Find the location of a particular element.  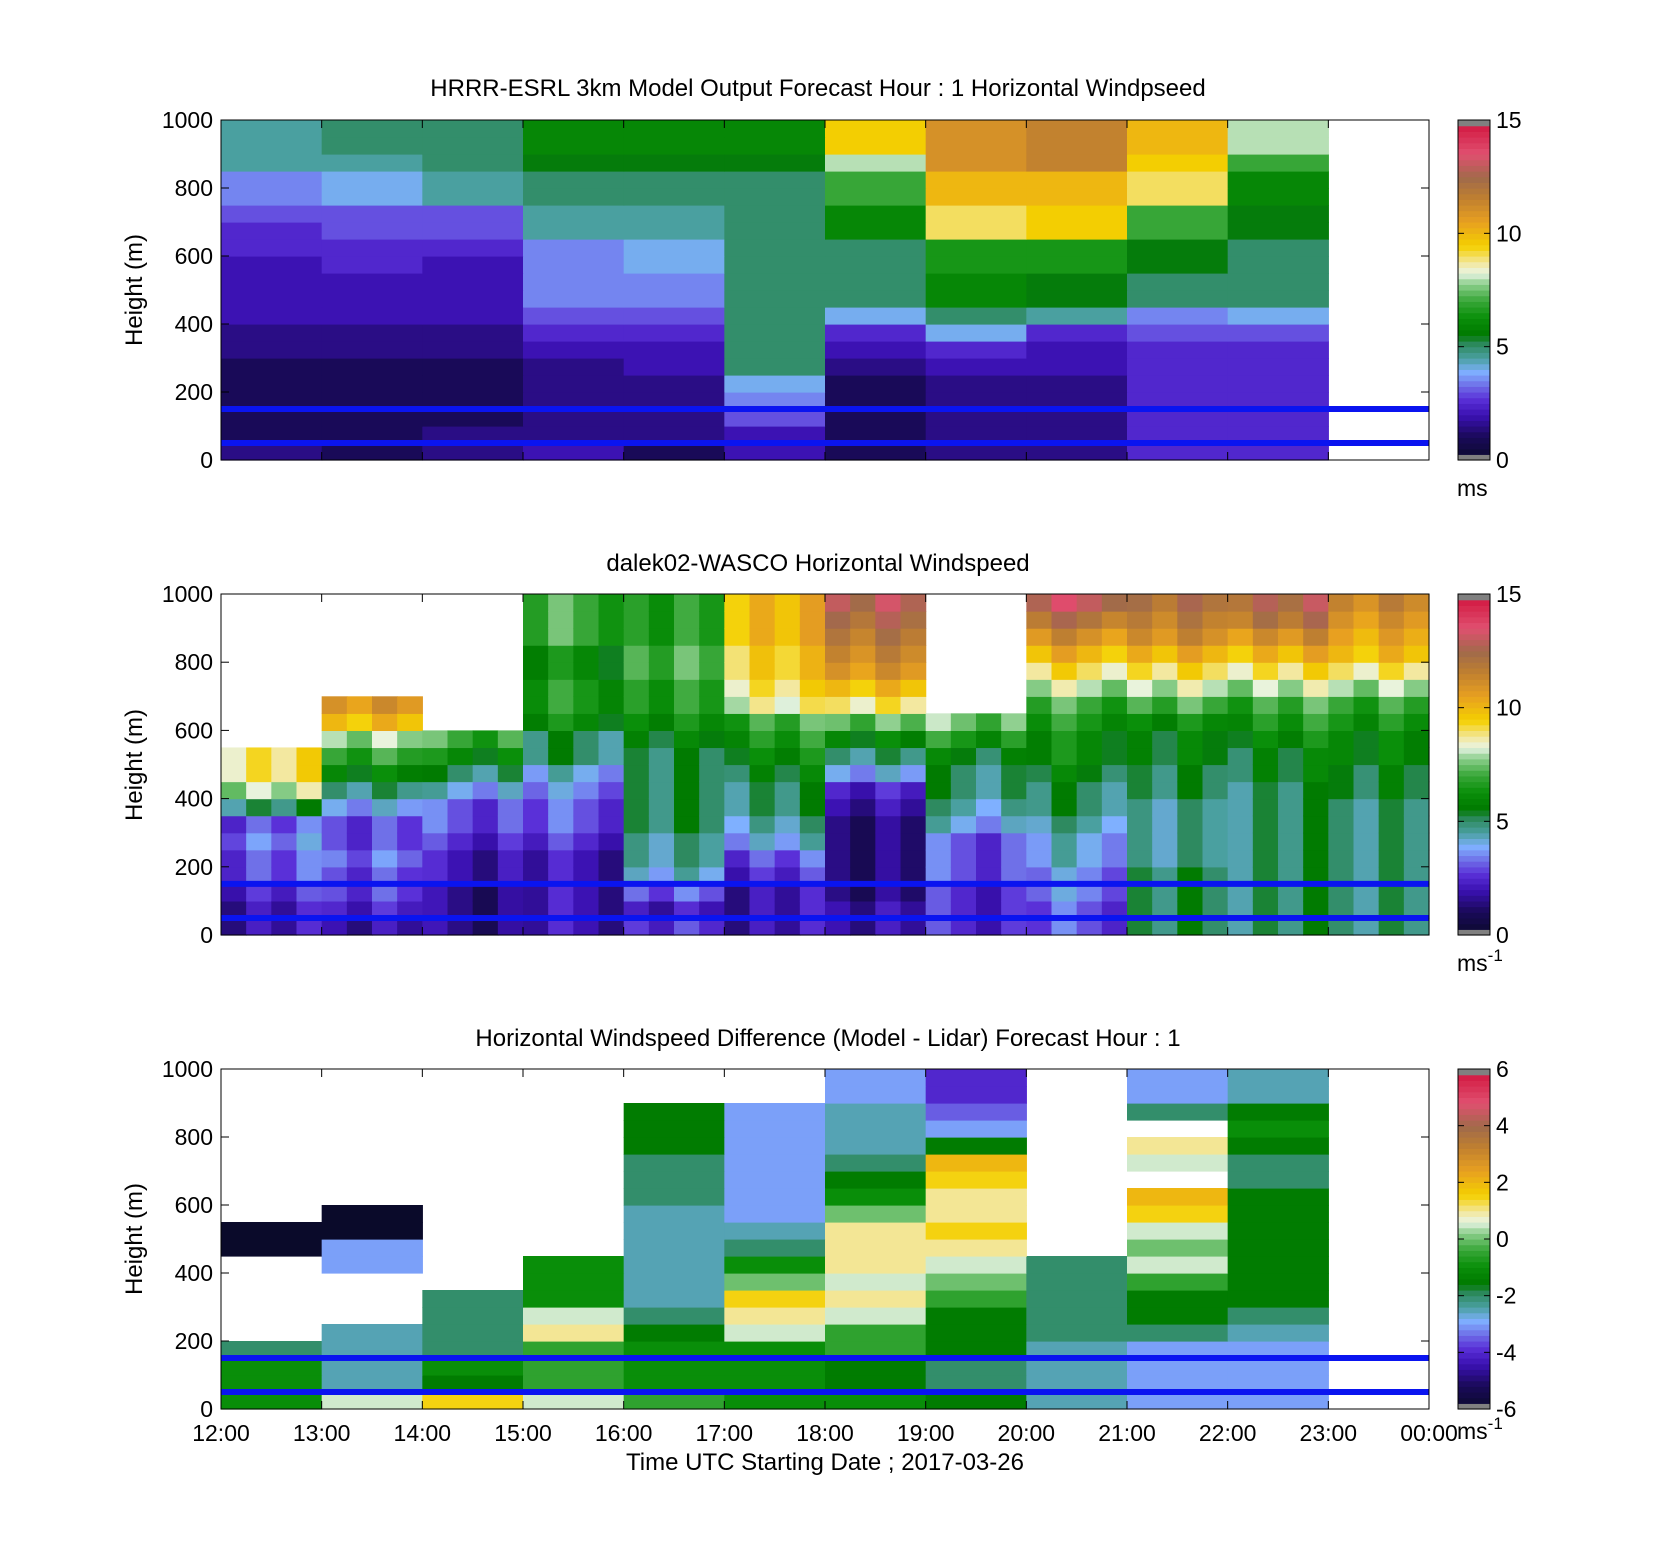

x-tick-label: 18:00 is located at coordinates (825, 1433).